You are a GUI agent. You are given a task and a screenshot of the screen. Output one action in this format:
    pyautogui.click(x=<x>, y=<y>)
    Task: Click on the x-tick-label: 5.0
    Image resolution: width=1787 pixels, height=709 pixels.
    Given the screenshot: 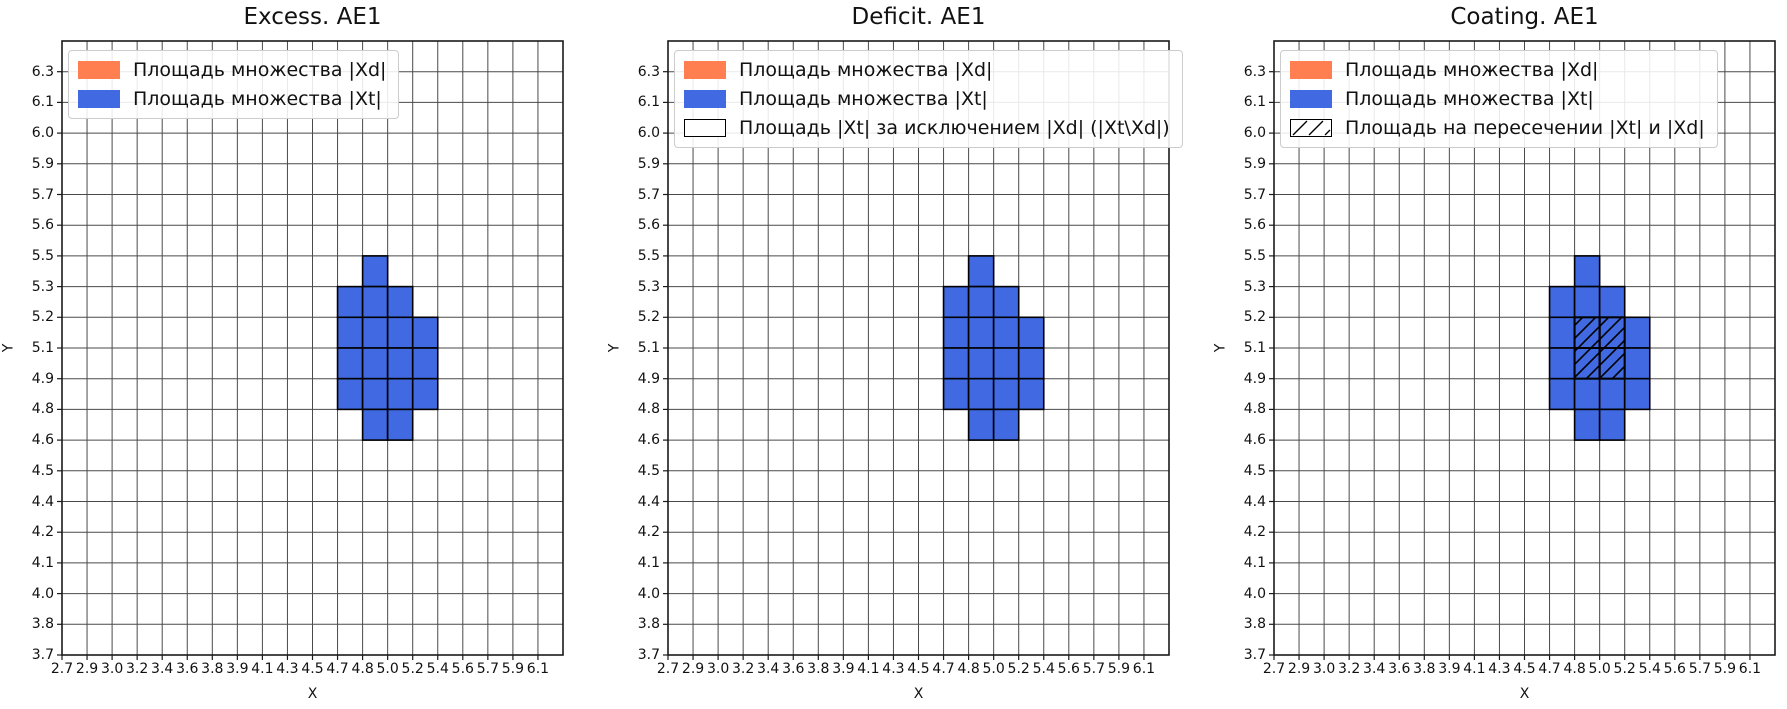 What is the action you would take?
    pyautogui.click(x=993, y=669)
    